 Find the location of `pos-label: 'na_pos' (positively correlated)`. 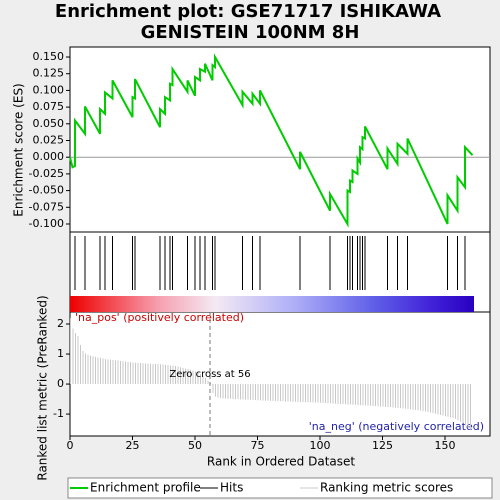

pos-label: 'na_pos' (positively correlated) is located at coordinates (159, 317).